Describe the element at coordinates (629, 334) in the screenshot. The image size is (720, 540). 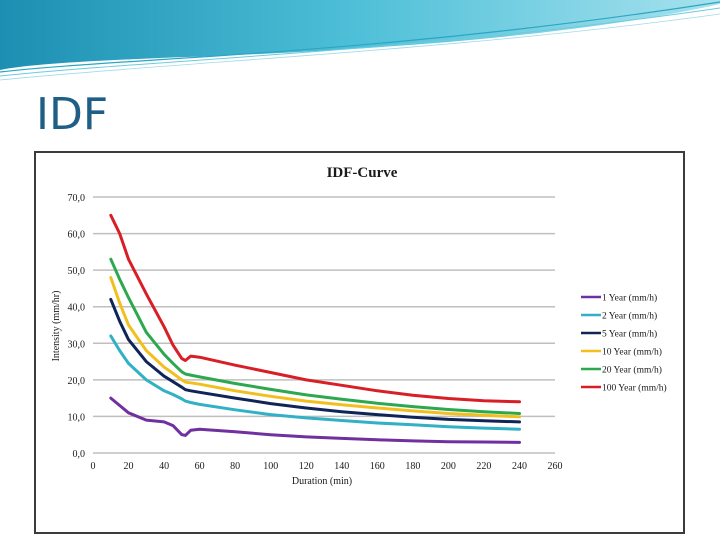
I see `legend-label: 5 Year (mm/h)` at that location.